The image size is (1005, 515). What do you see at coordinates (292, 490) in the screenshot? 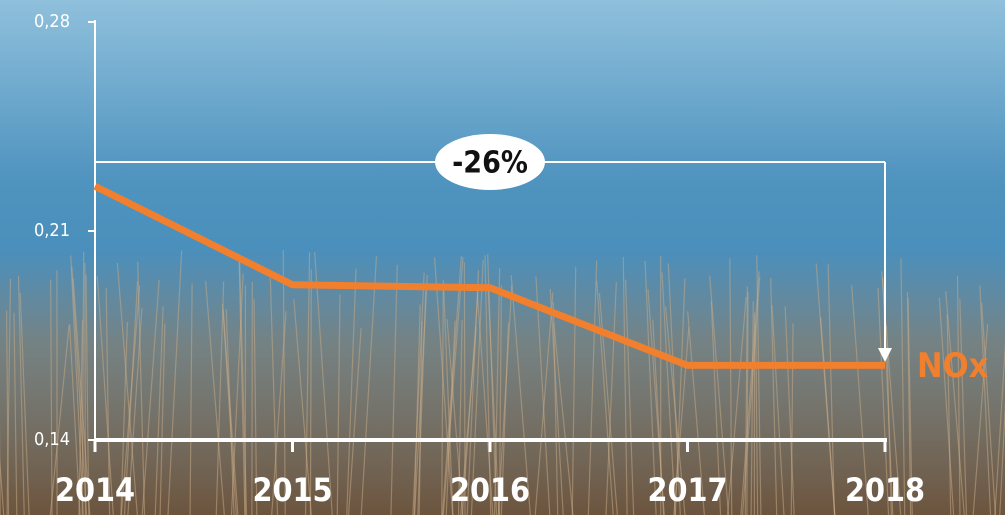
I see `x-tick-label: 2015` at bounding box center [292, 490].